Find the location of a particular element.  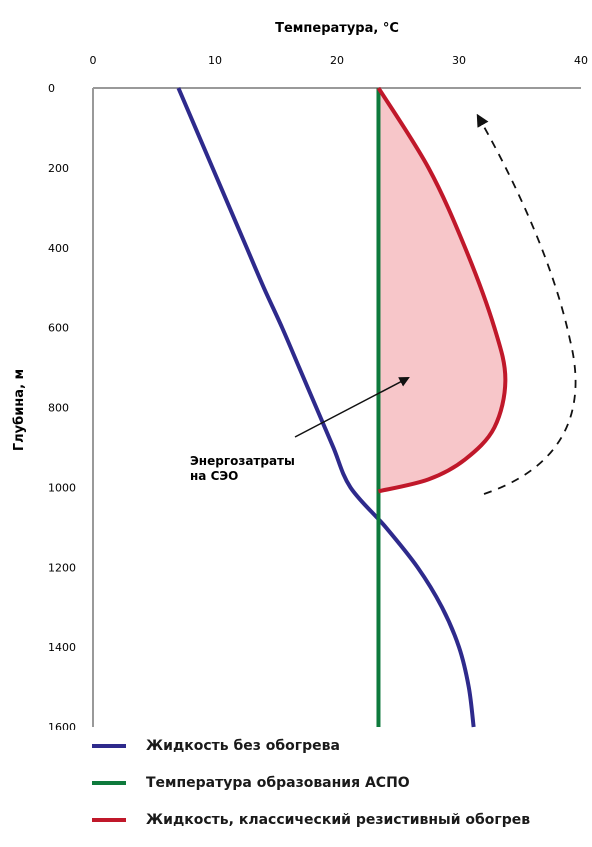

energy-cost-area is located at coordinates (442, 290).